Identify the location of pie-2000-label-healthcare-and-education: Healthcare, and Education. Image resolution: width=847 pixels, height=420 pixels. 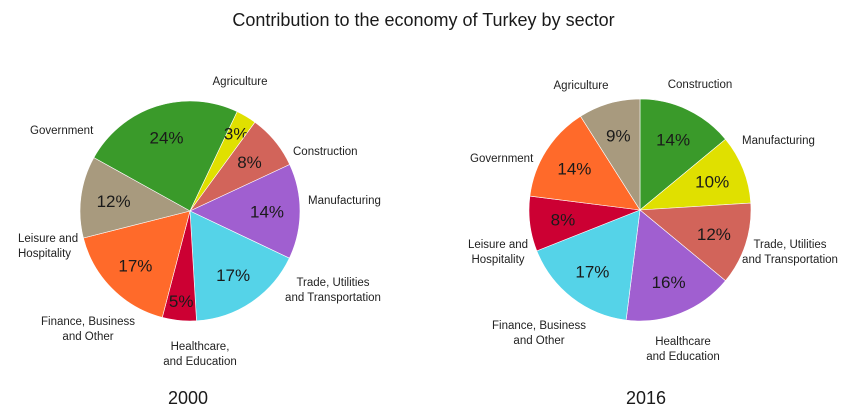
(200, 354).